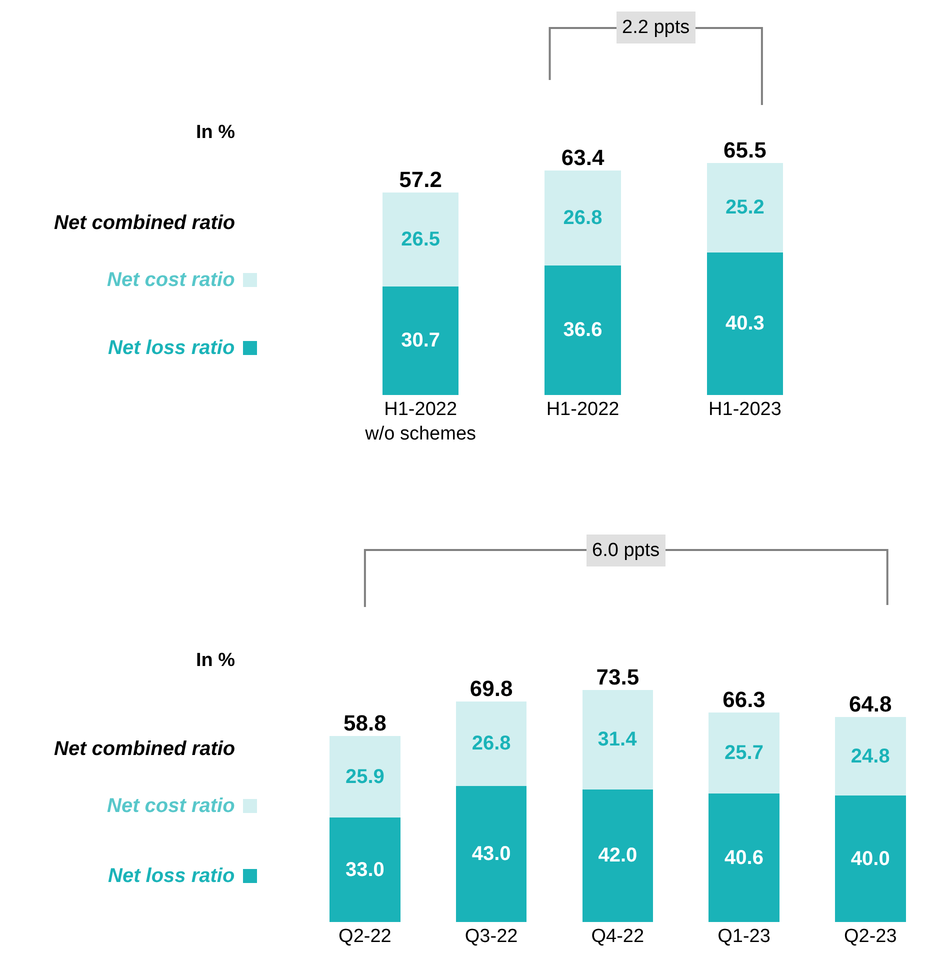 The height and width of the screenshot is (963, 943). I want to click on text: 6.0 ppts, so click(626, 550).